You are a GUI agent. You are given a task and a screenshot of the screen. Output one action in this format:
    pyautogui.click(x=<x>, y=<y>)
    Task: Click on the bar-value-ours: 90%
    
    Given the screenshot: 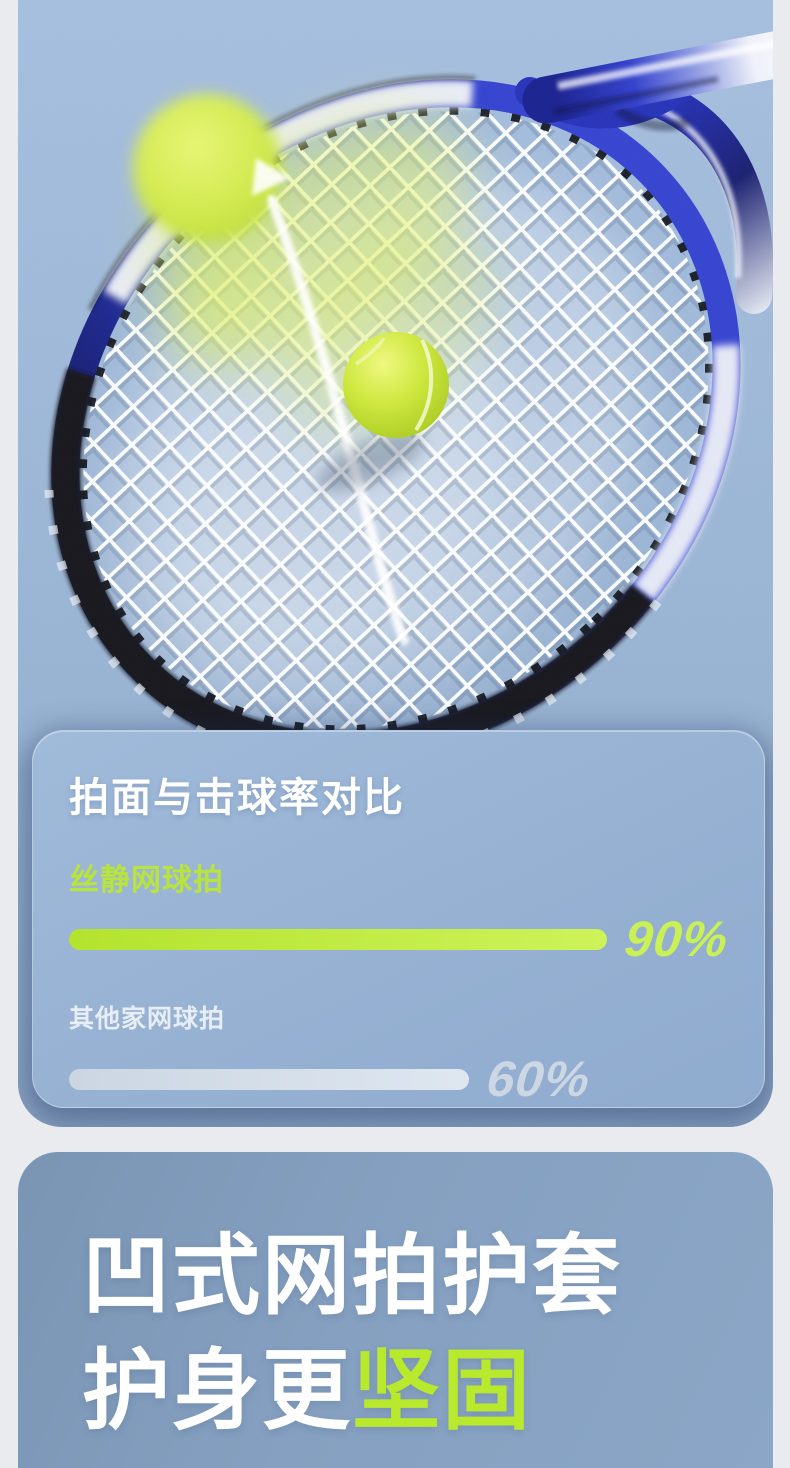 What is the action you would take?
    pyautogui.click(x=677, y=939)
    